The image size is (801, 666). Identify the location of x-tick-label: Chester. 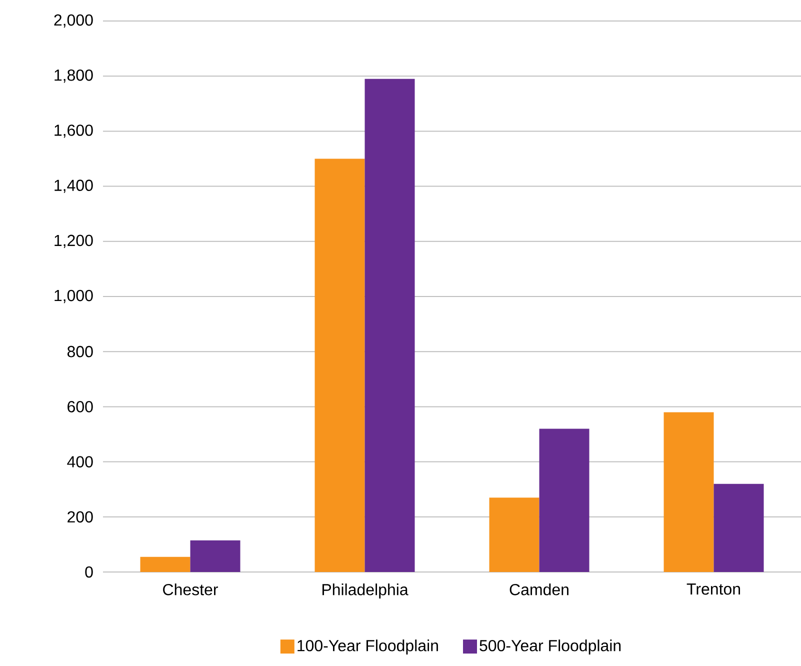
(190, 590).